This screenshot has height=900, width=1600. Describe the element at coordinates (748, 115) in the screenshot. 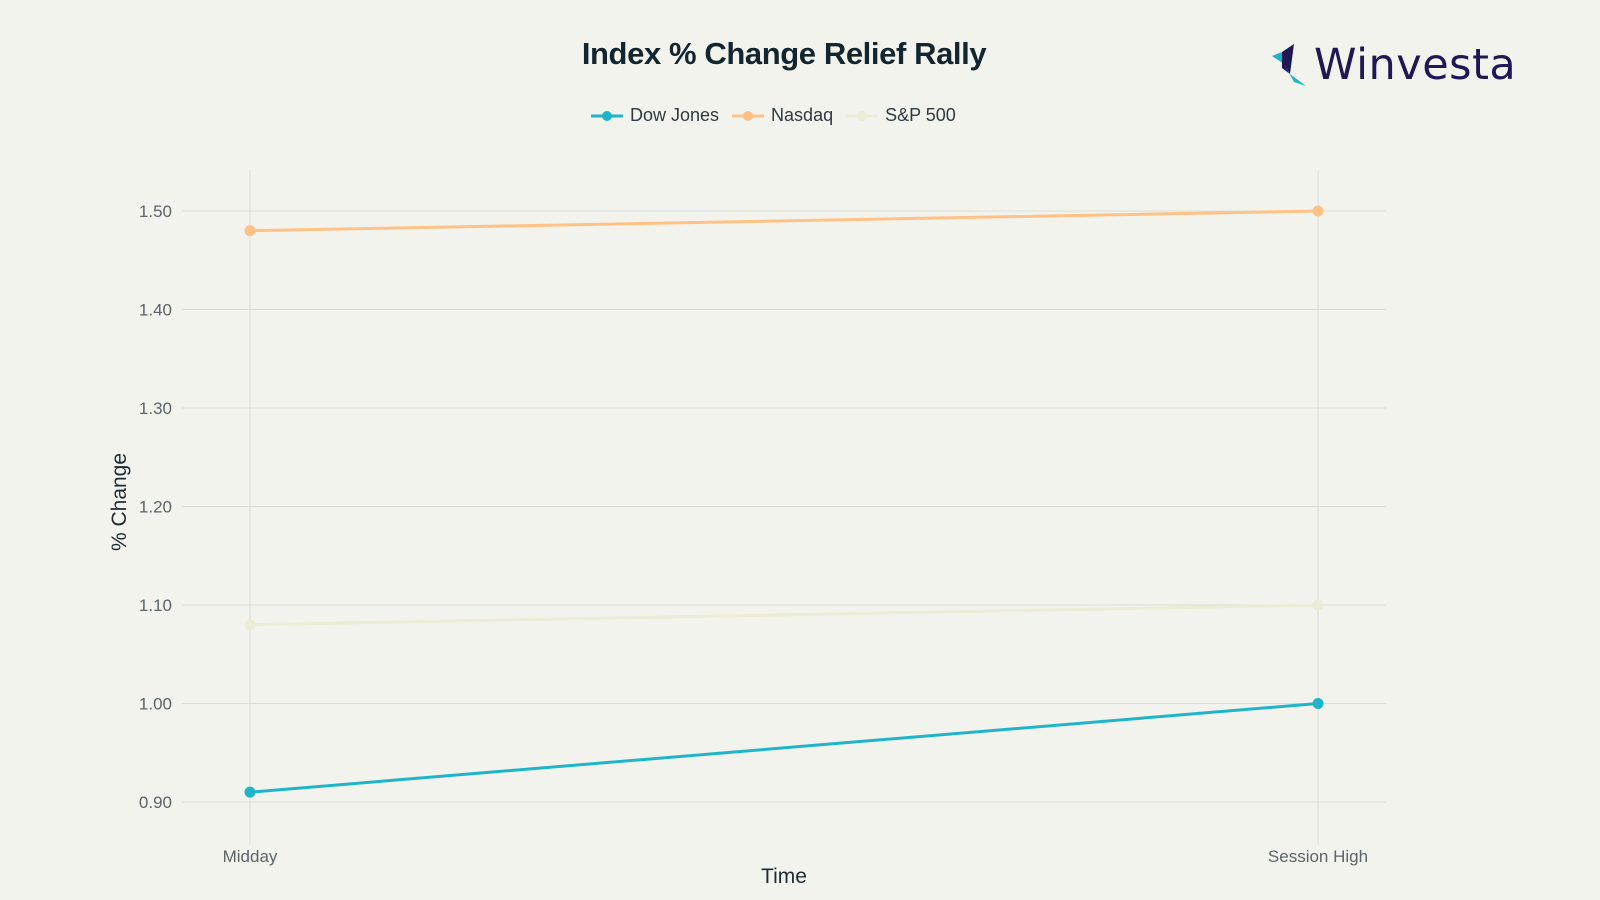

I see `legend-swatch-nasdaq` at that location.